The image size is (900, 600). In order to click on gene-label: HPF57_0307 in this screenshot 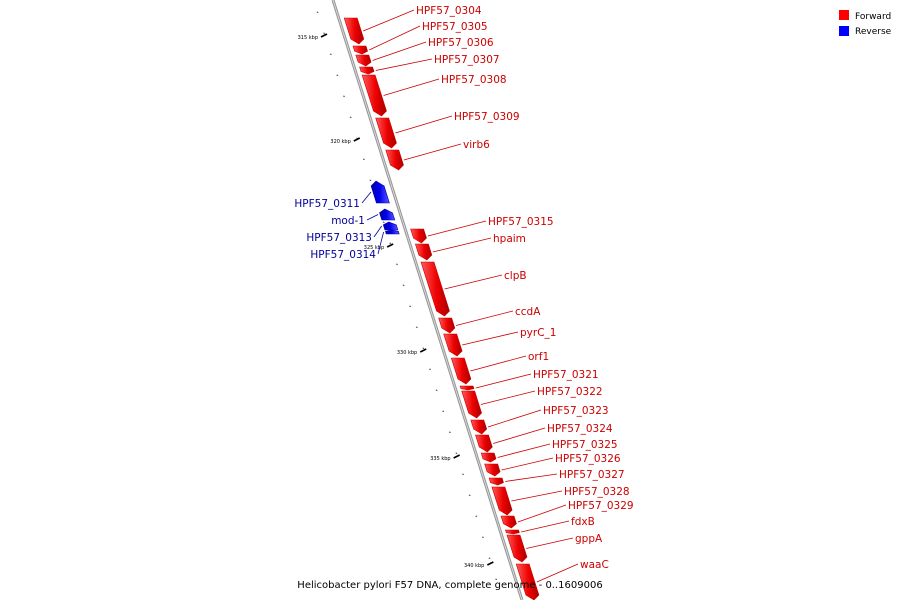, I will do `click(467, 60)`.